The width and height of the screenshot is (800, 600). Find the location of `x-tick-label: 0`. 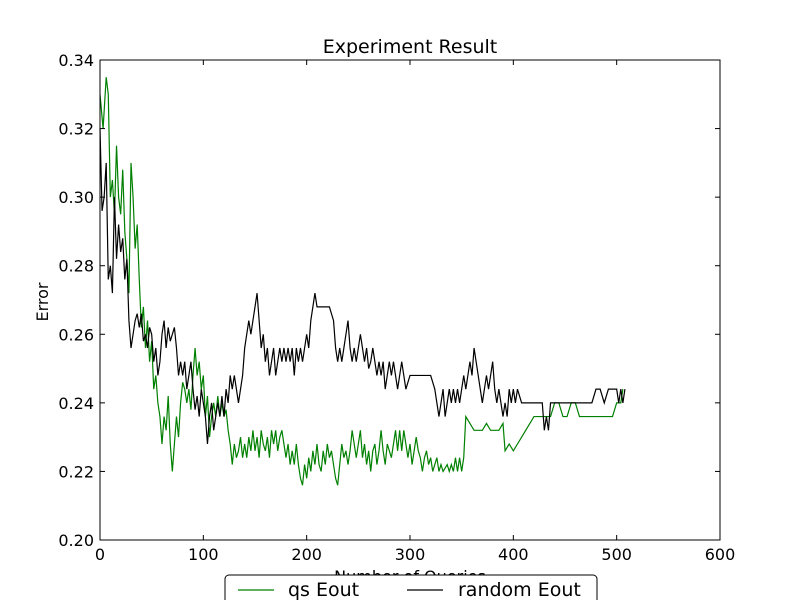

x-tick-label: 0 is located at coordinates (100, 554).